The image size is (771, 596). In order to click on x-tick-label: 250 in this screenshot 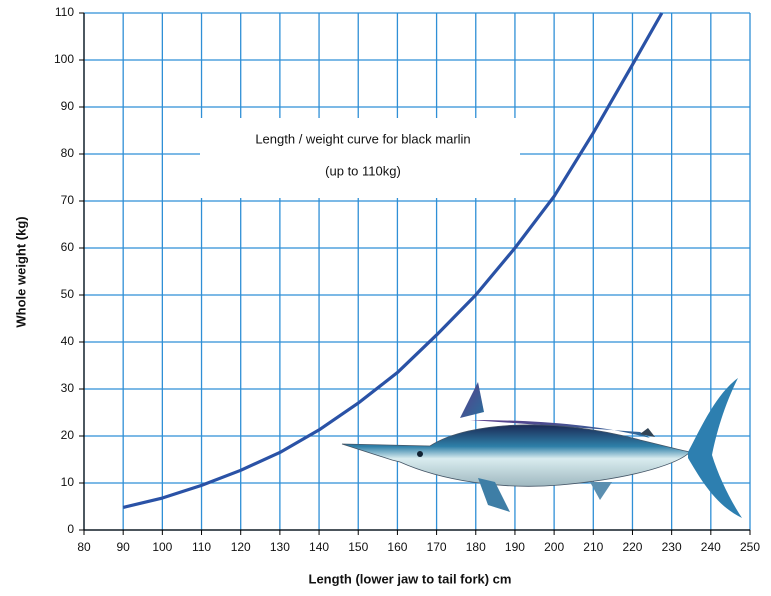, I will do `click(750, 547)`.